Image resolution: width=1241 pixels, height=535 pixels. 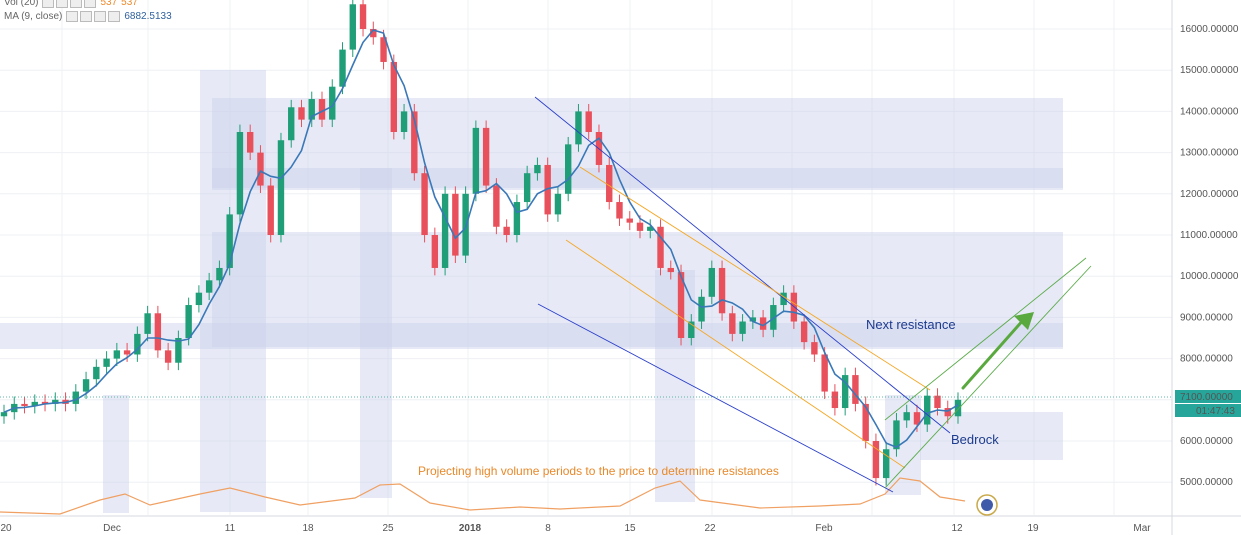 I want to click on volume-legend-label: Vol (20), so click(x=21, y=4).